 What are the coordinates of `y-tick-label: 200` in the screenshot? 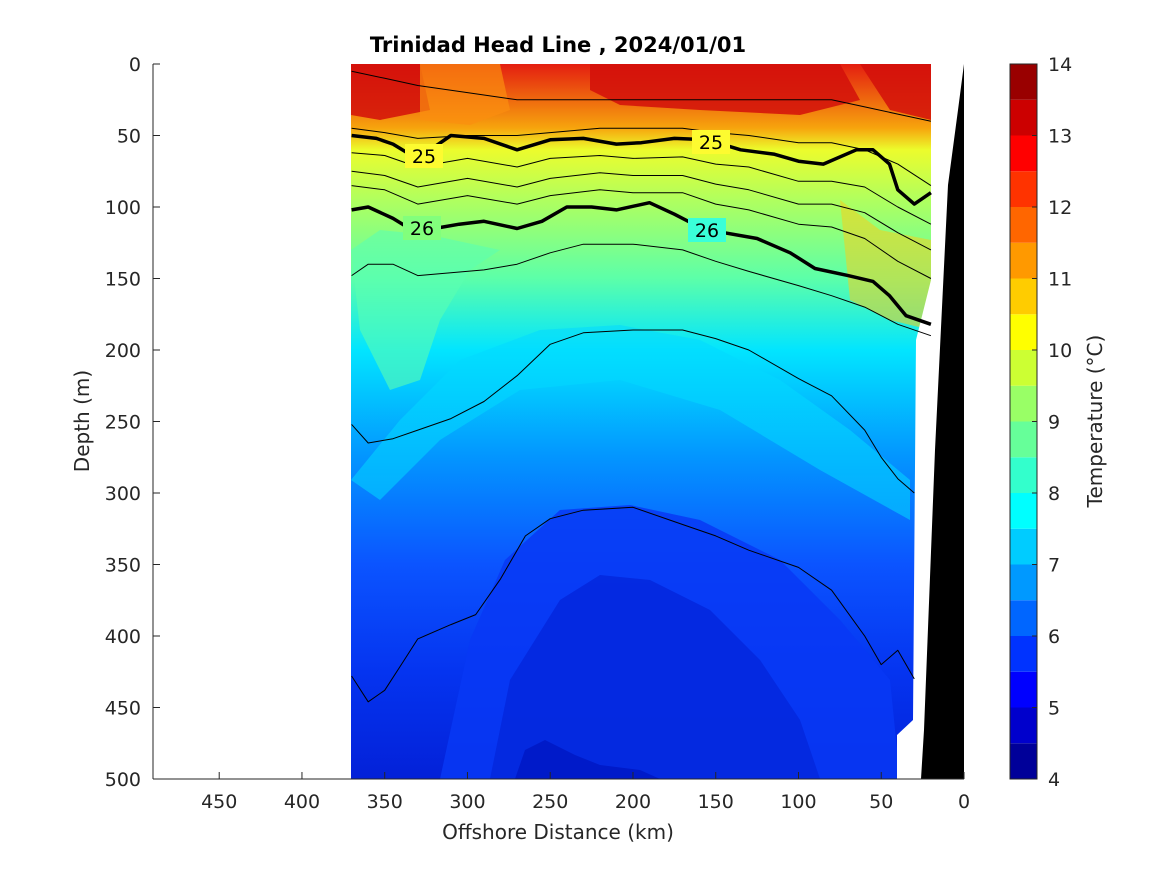 It's located at (123, 351).